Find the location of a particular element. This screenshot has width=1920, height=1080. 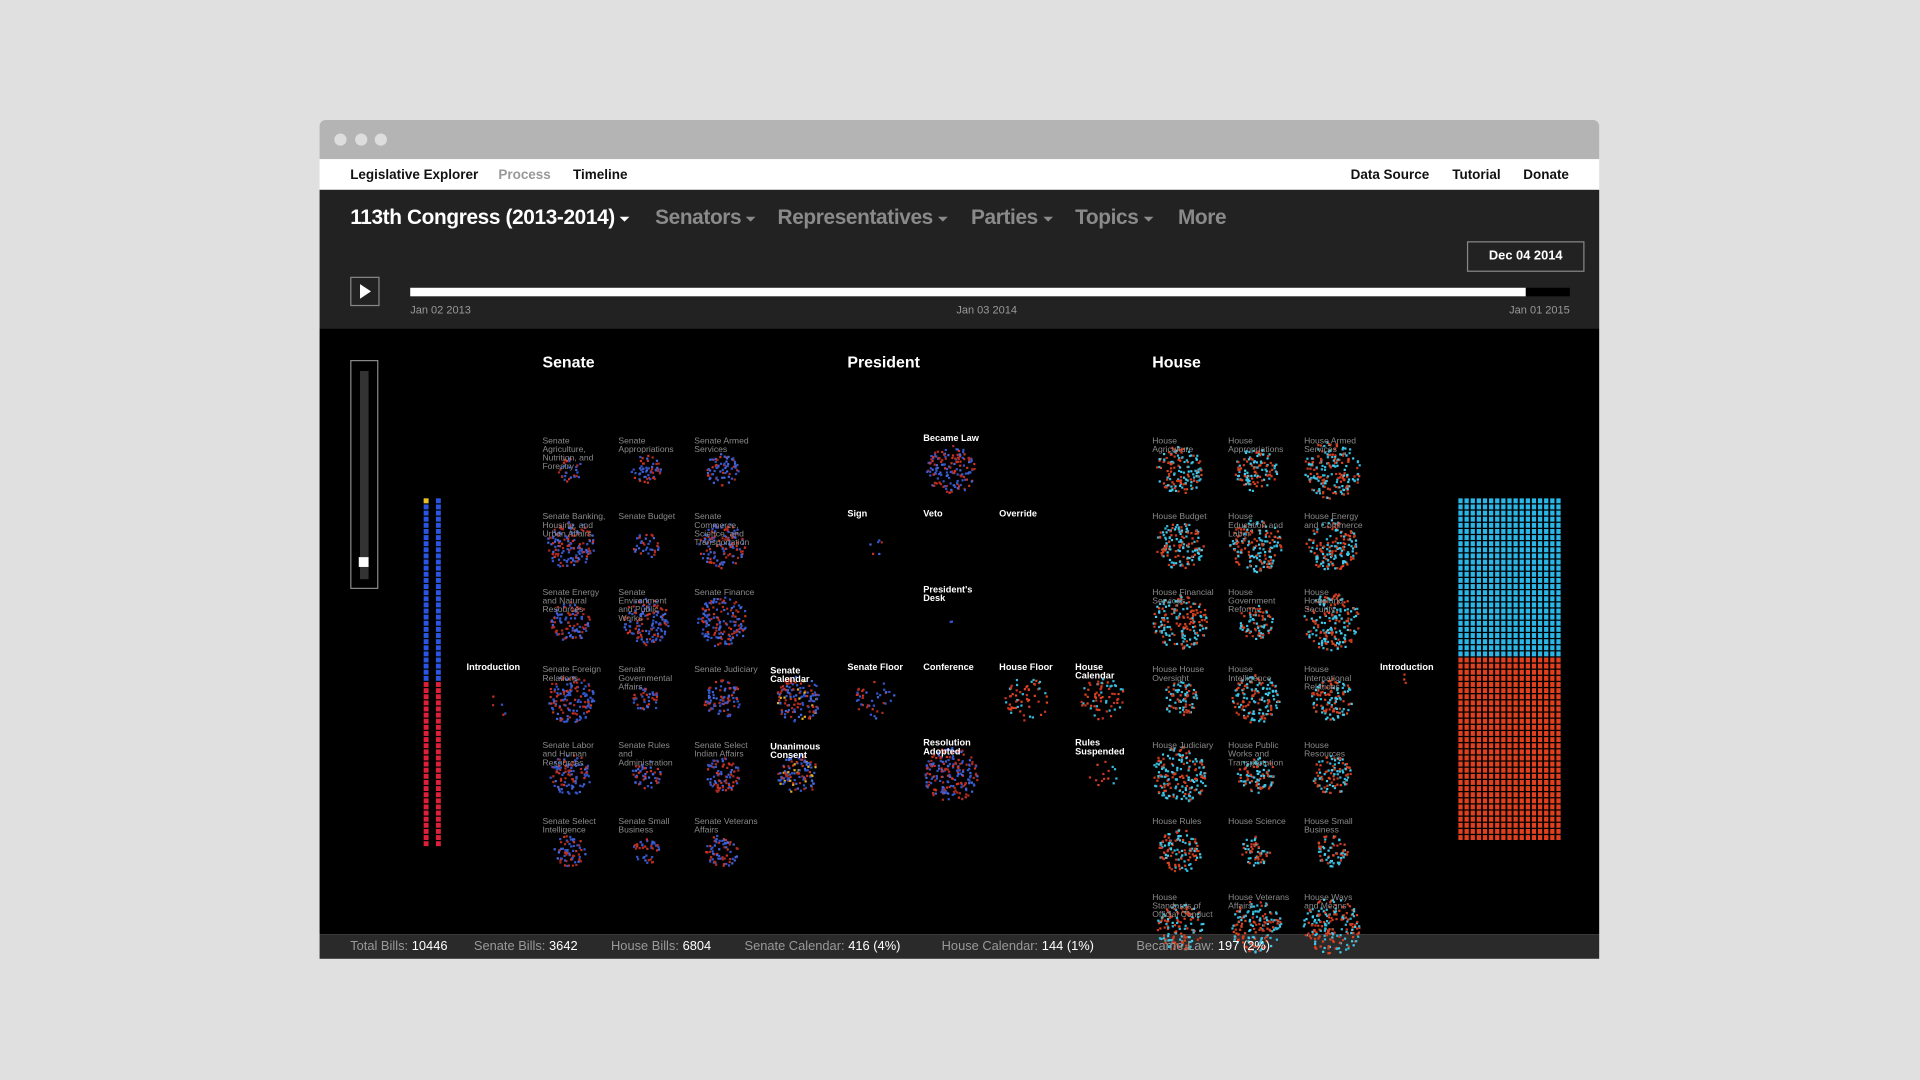

stats-bar is located at coordinates (959, 946).